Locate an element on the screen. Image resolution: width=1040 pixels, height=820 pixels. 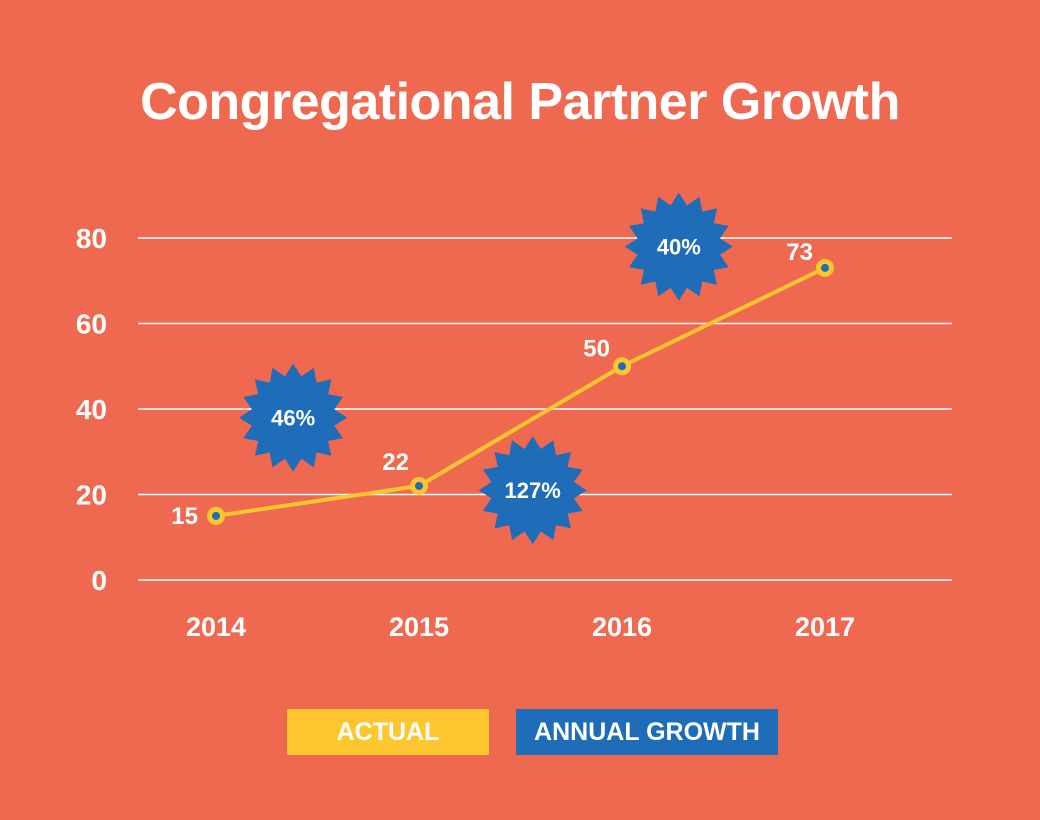
annual-growth-label: 46% is located at coordinates (293, 418).